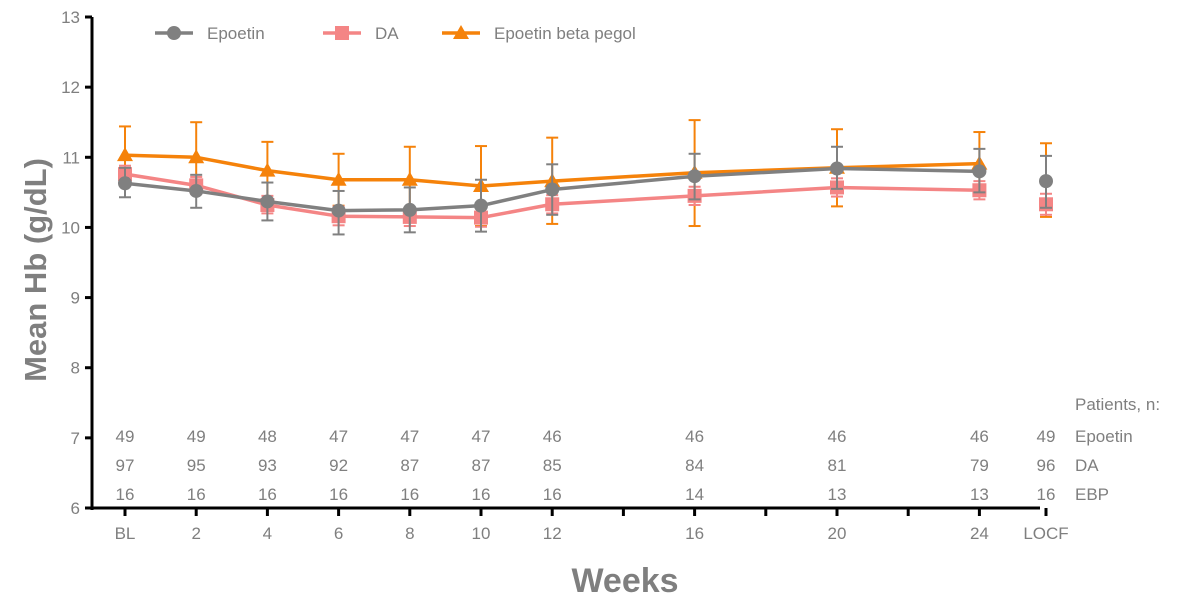 The width and height of the screenshot is (1183, 600). What do you see at coordinates (75, 508) in the screenshot?
I see `y-tick-label: 6` at bounding box center [75, 508].